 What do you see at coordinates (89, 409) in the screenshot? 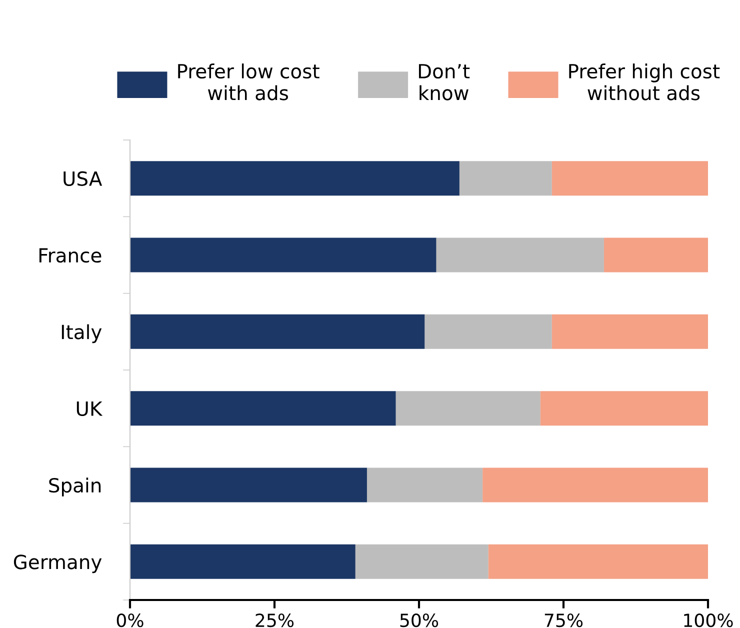
I see `y-tick-label: UK` at bounding box center [89, 409].